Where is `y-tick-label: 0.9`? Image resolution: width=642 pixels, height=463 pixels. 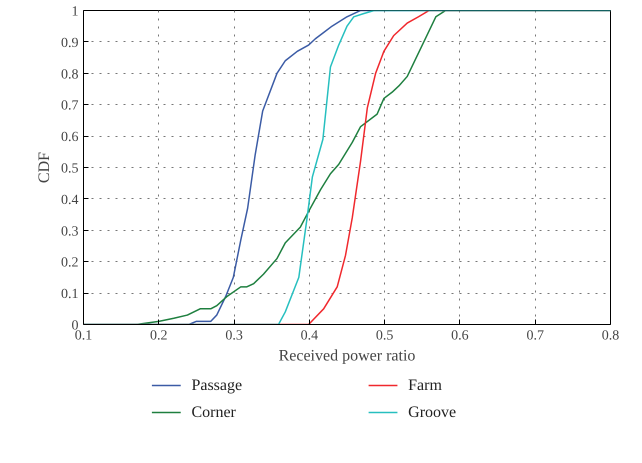 y-tick-label: 0.9 is located at coordinates (69, 43).